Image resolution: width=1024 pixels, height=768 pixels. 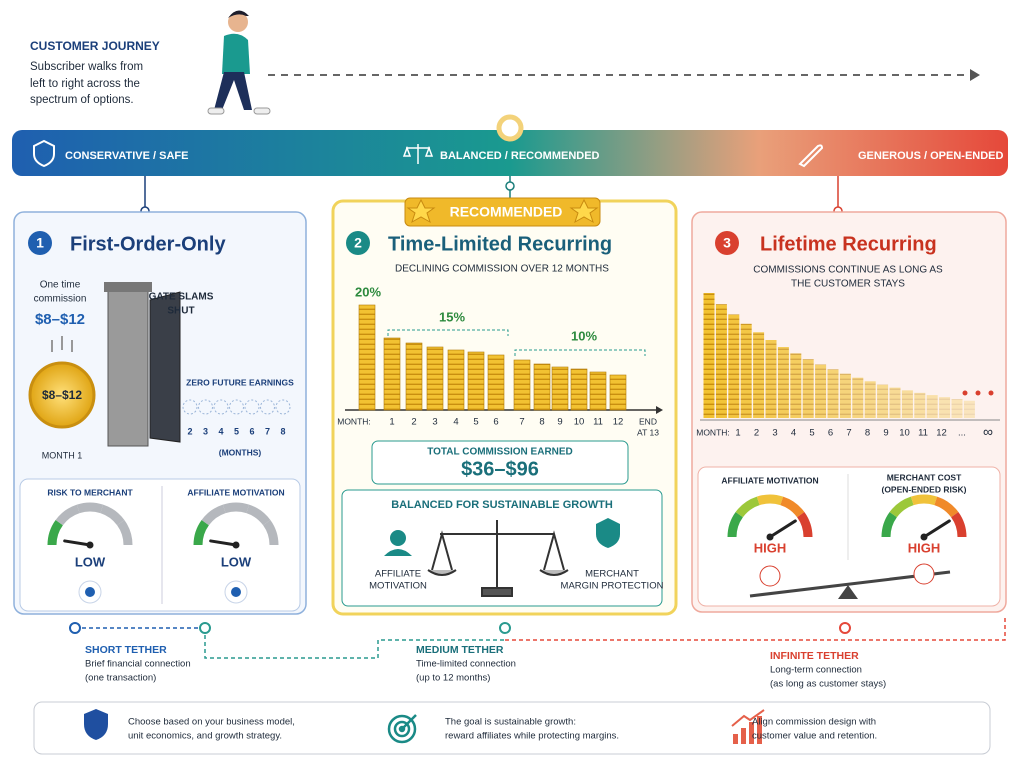 What do you see at coordinates (398, 574) in the screenshot?
I see `balance-label: AFFILIATE` at bounding box center [398, 574].